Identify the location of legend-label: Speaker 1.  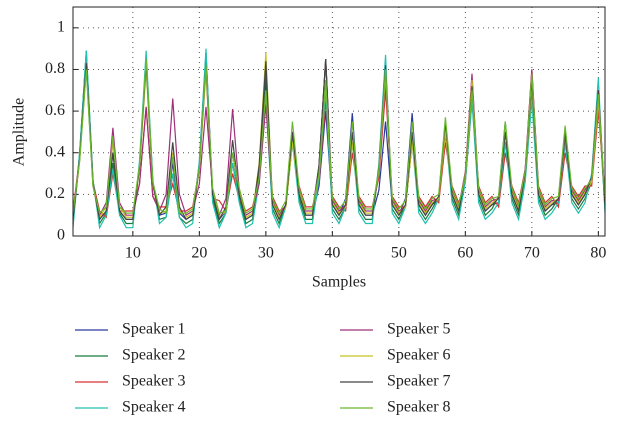
(154, 329).